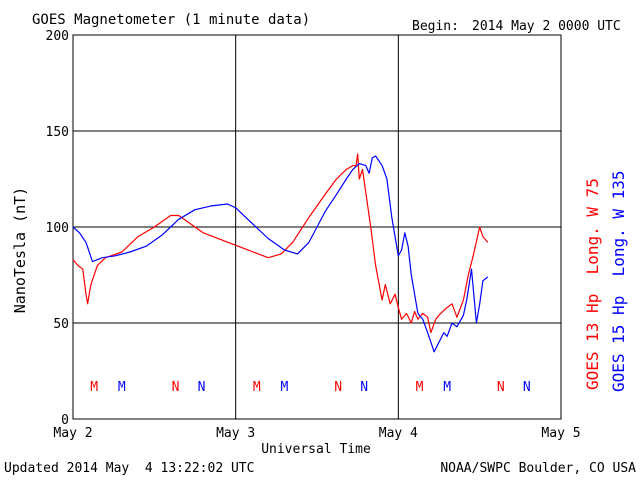 Image resolution: width=640 pixels, height=480 pixels. Describe the element at coordinates (546, 26) in the screenshot. I see `begin-value: 2014 May 2 0000 UTC` at that location.